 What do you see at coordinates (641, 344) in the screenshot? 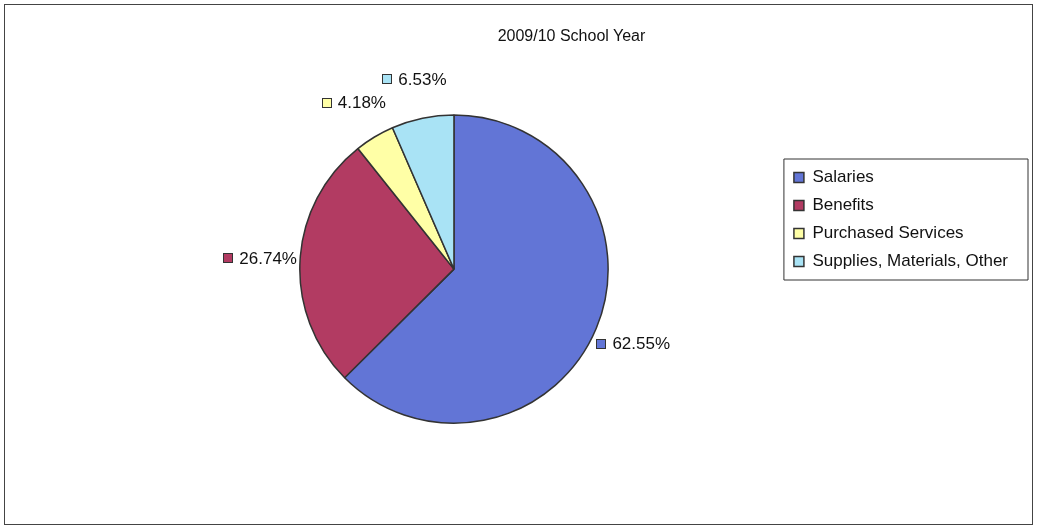
I see `data-label: 62.55%` at bounding box center [641, 344].